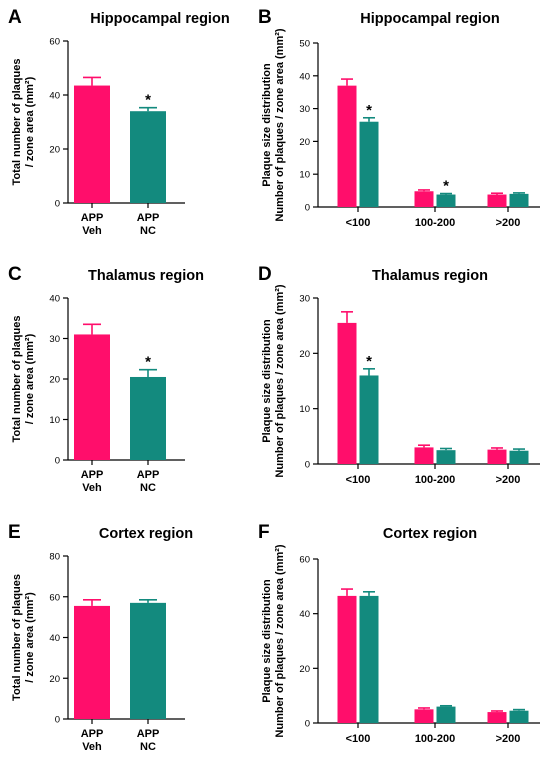  What do you see at coordinates (17, 637) in the screenshot?
I see `y-axis-label-e: Total number of plaques` at bounding box center [17, 637].